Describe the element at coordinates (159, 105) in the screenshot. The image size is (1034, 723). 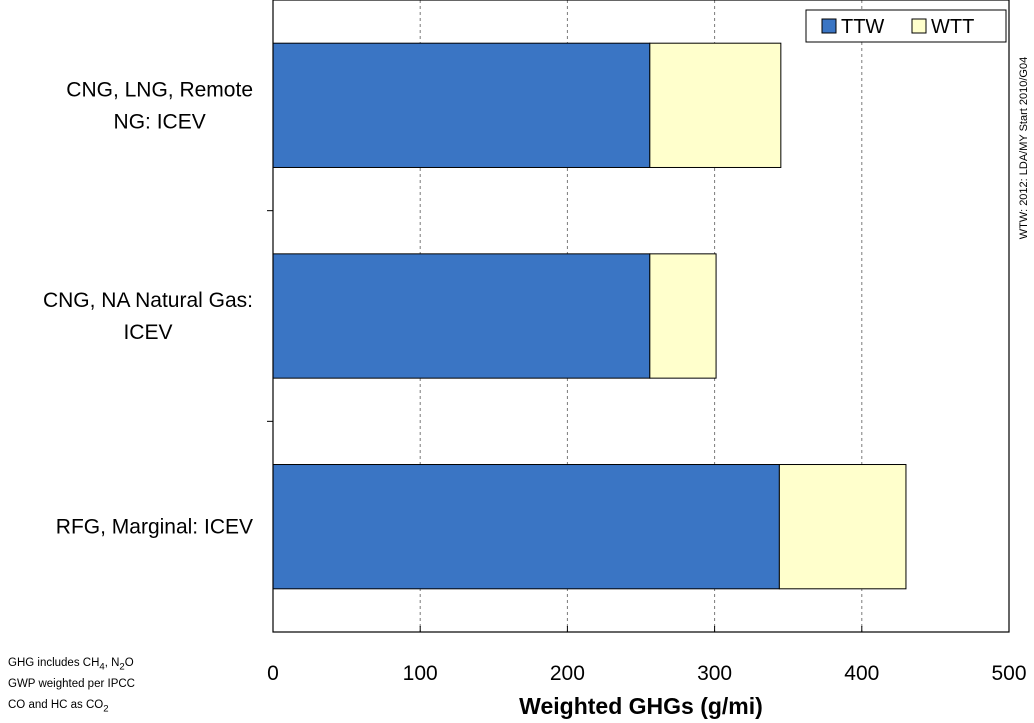
I see `category-label: CNG, LNG, Remote NG: ICEV` at that location.